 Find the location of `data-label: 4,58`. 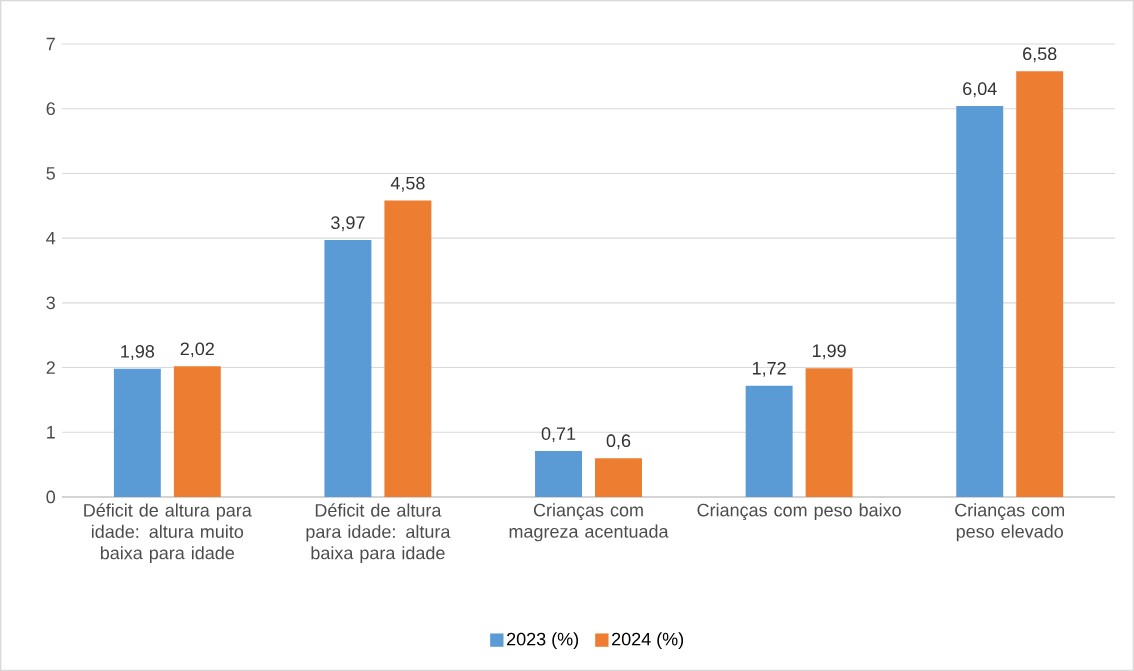

data-label: 4,58 is located at coordinates (407, 184).